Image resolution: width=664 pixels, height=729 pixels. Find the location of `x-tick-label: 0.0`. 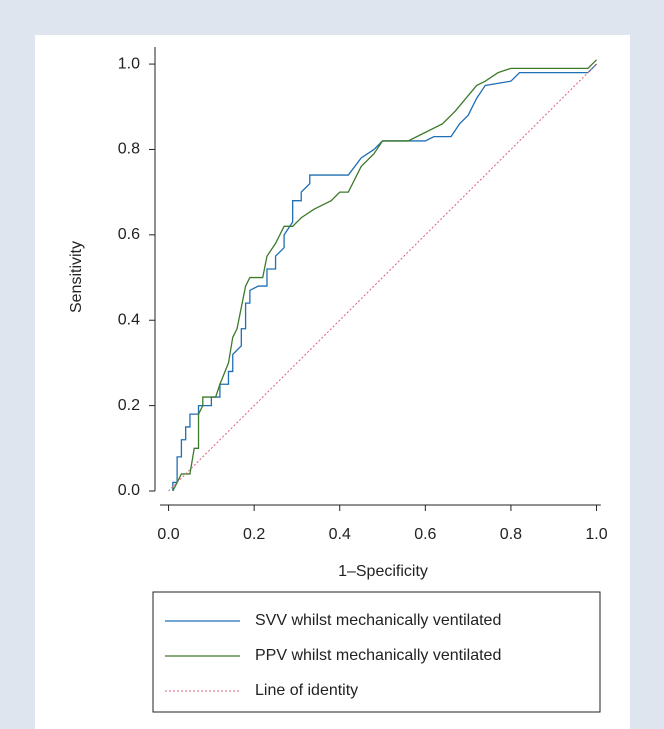

x-tick-label: 0.0 is located at coordinates (168, 534).